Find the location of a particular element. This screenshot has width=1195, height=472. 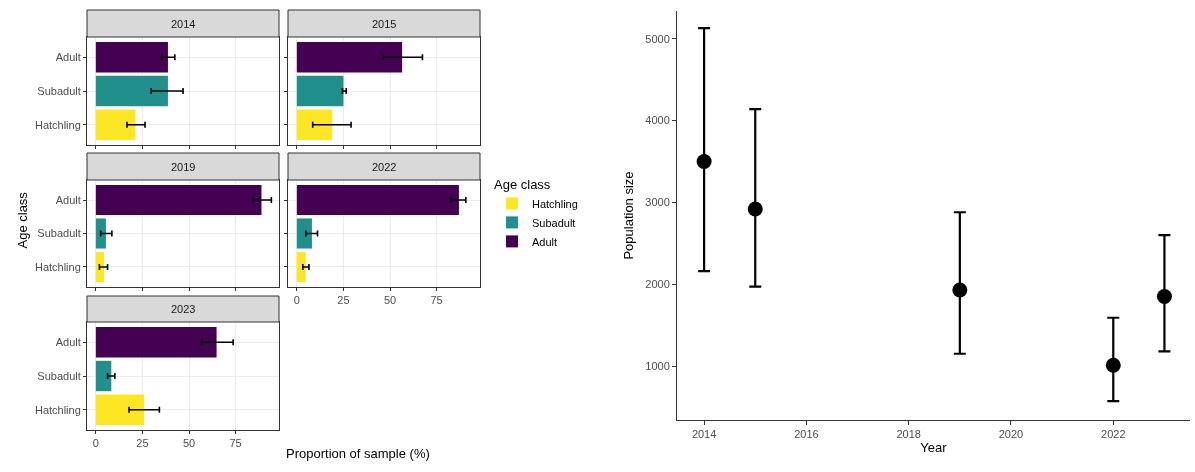

y-tick-label: 3000 is located at coordinates (657, 202).